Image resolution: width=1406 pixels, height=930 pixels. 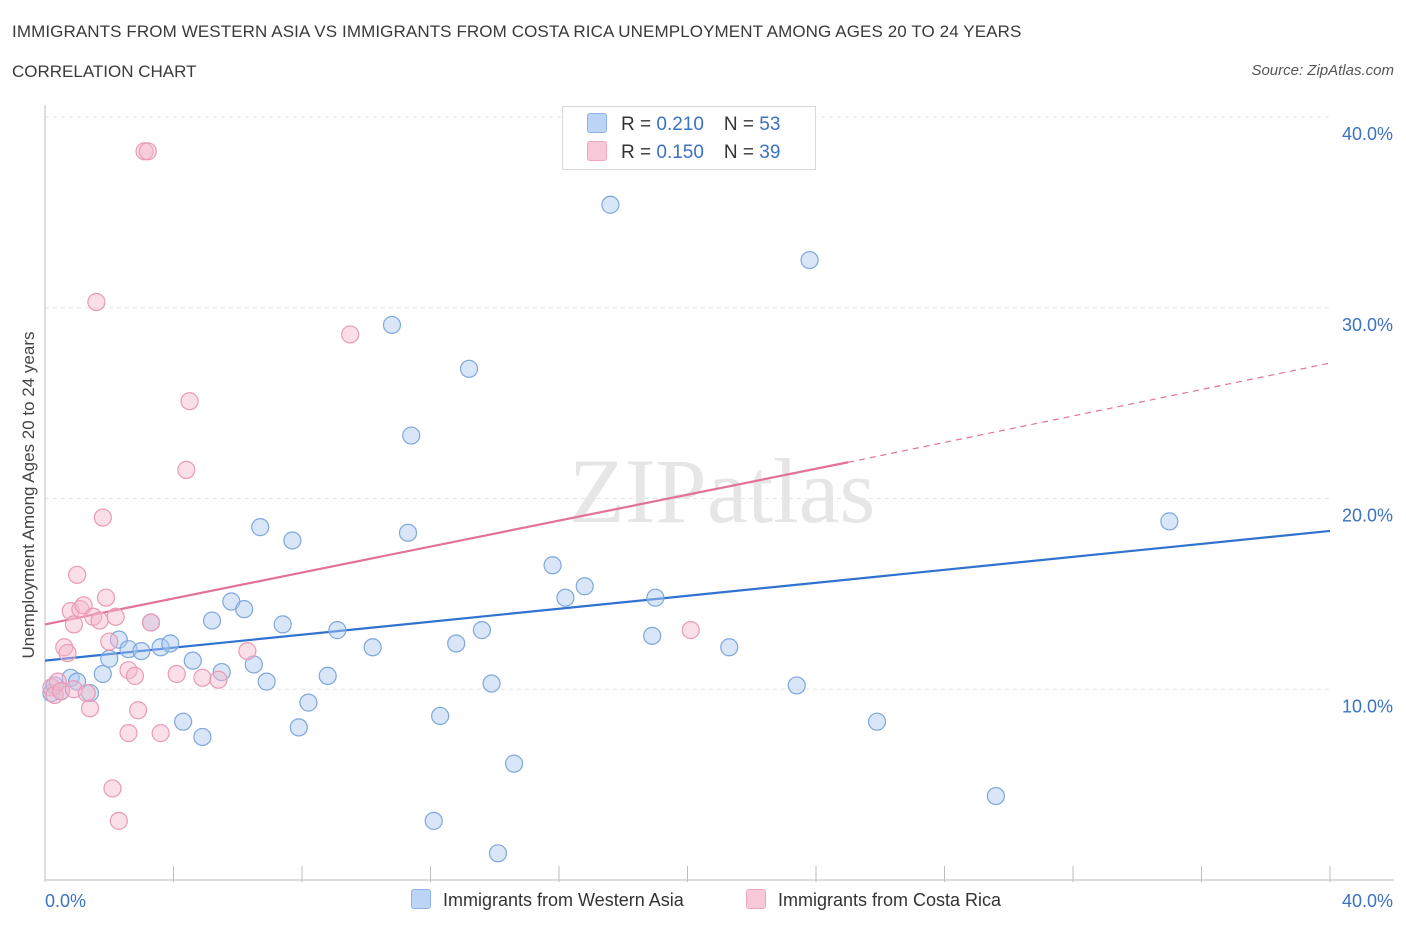 I want to click on y-axis-label: Unemployment Among Ages 20 to 24 years, so click(x=28, y=495).